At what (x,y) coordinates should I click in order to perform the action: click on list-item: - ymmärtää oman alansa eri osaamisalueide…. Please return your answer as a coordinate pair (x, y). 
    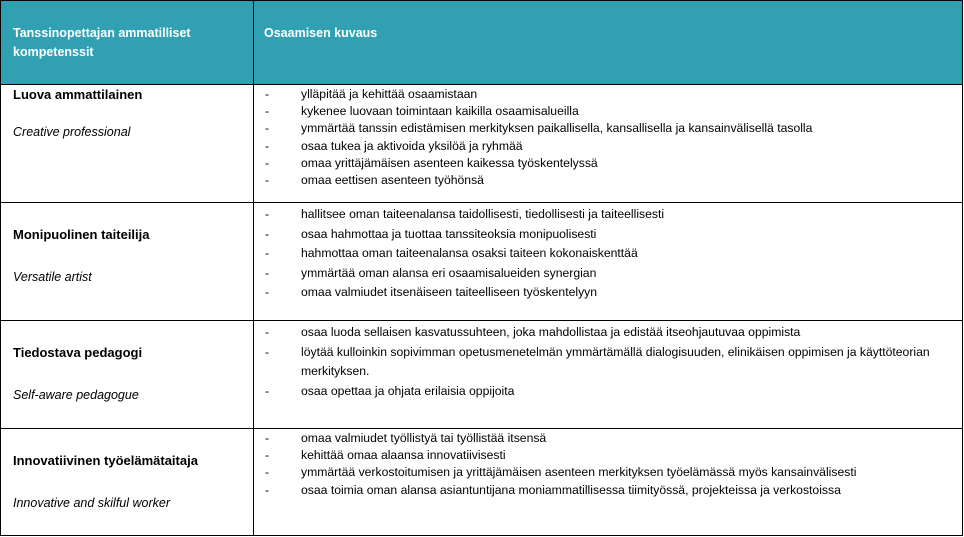
    Looking at the image, I should click on (612, 274).